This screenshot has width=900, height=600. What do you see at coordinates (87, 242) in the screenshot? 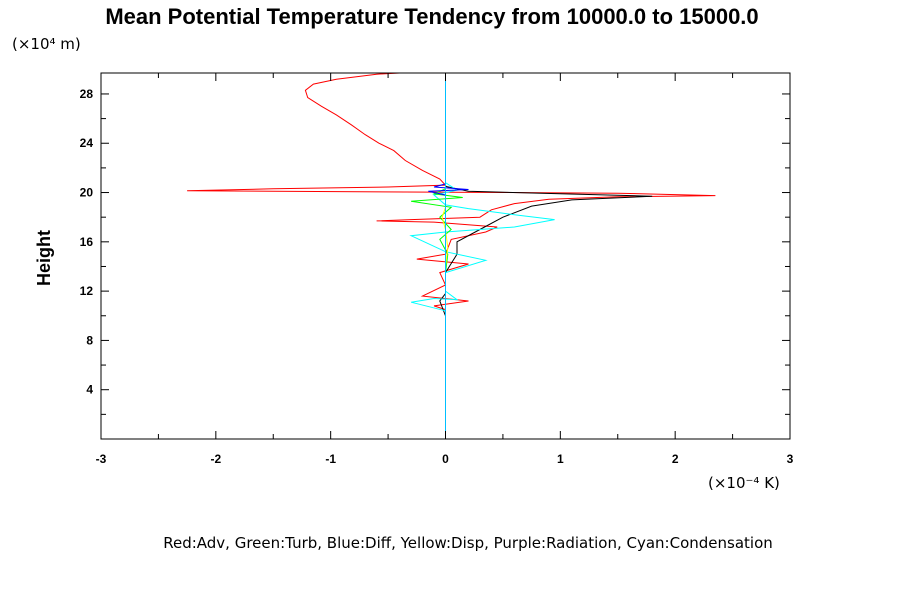
I see `y-tick-label: 16` at bounding box center [87, 242].